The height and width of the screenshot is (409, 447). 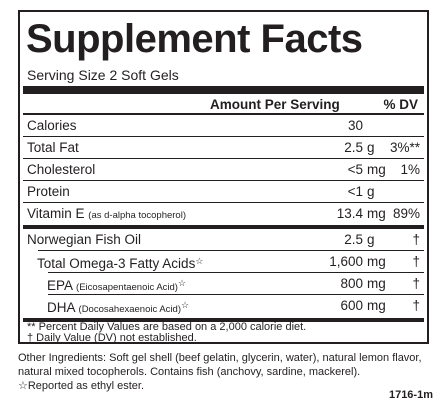 What do you see at coordinates (48, 191) in the screenshot?
I see `nutrient-name: Protein` at bounding box center [48, 191].